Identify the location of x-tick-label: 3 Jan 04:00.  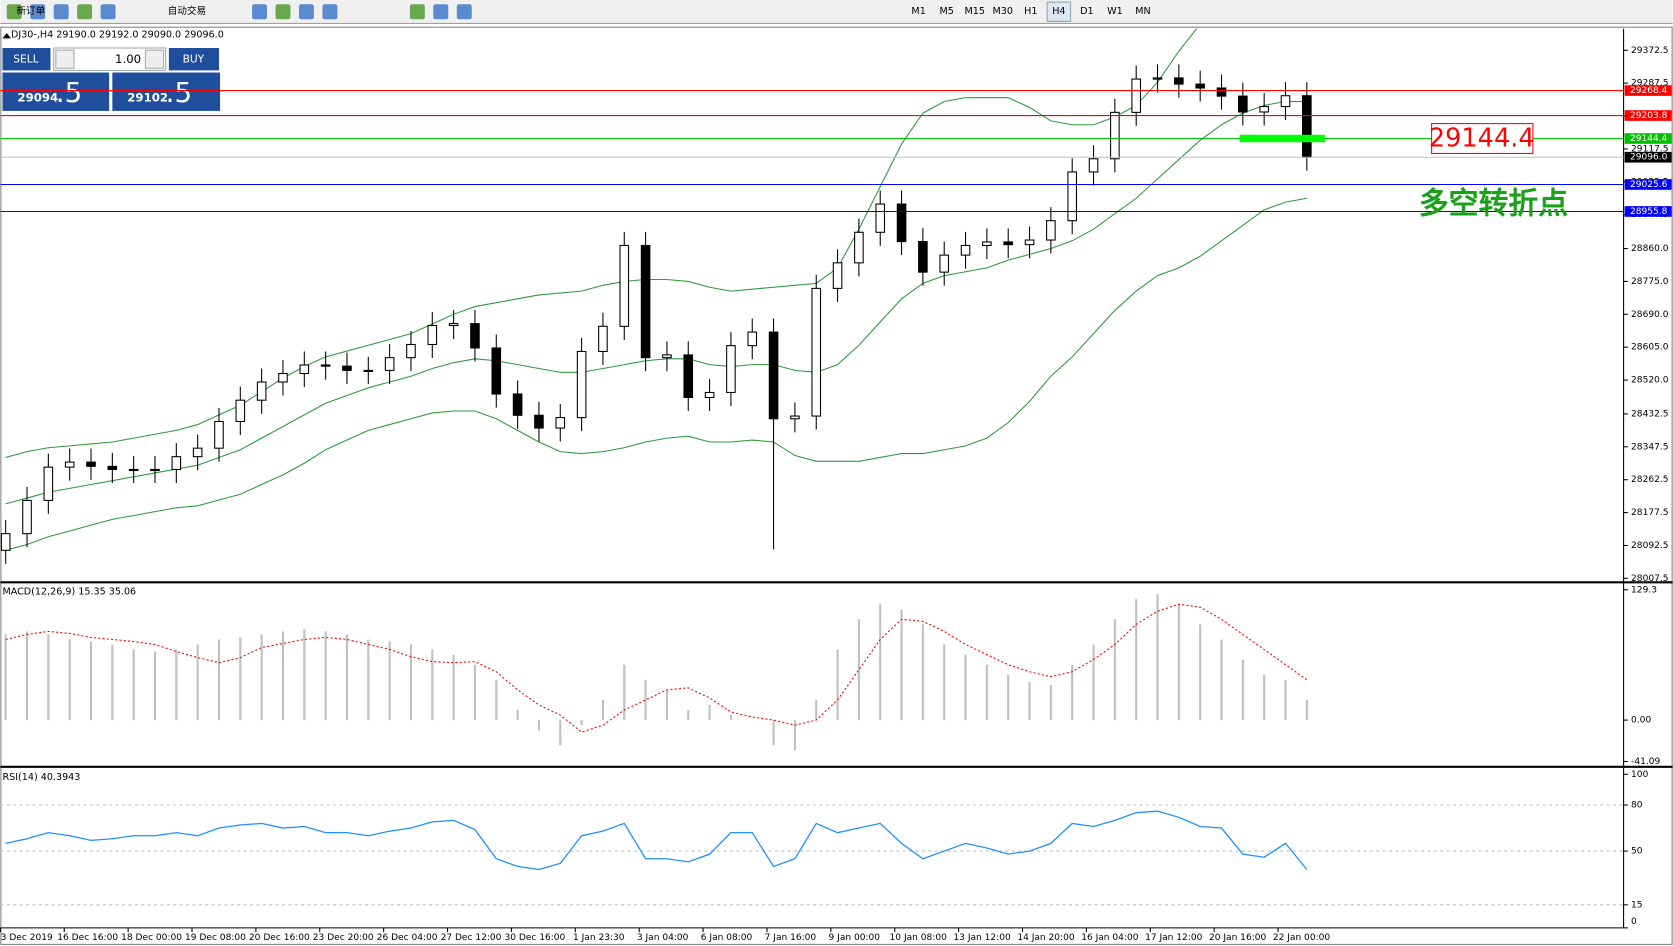
(663, 938).